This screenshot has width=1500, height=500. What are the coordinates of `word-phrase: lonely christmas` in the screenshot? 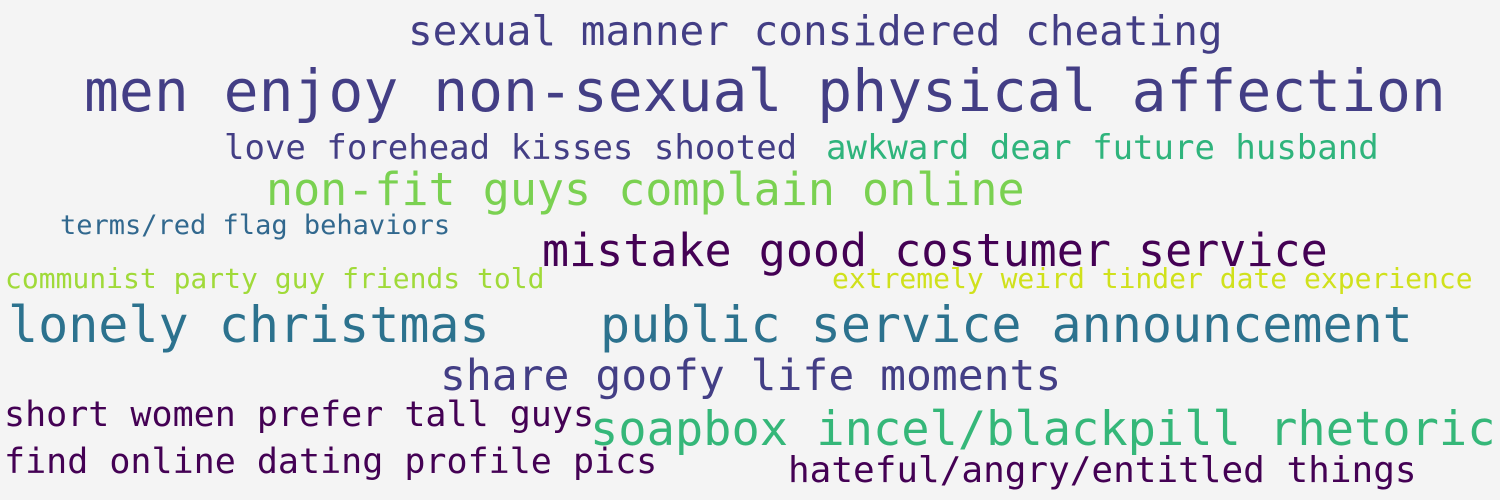 It's located at (249, 325).